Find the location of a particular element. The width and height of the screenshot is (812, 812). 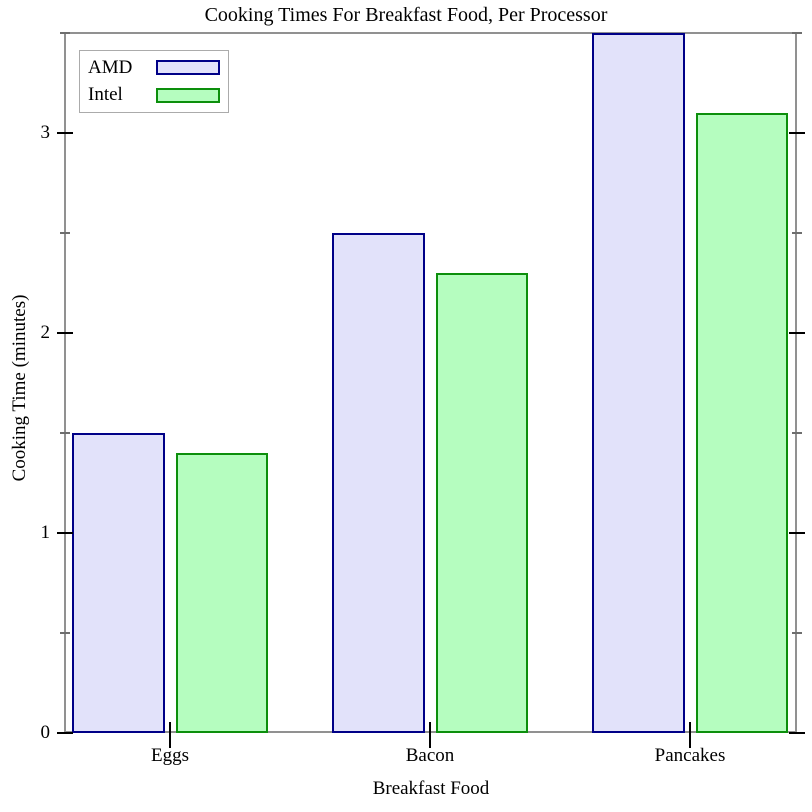

y-tick-label: 1 is located at coordinates (45, 532).